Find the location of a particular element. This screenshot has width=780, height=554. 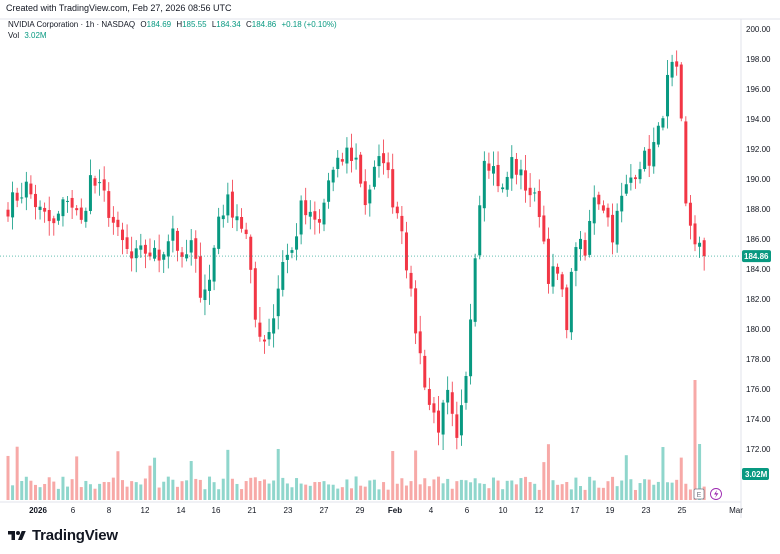

low-label: L is located at coordinates (214, 24).